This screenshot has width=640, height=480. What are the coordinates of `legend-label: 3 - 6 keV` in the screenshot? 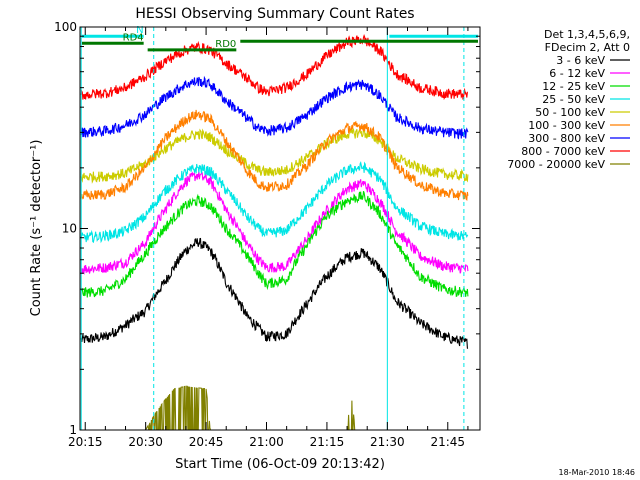 It's located at (580, 60).